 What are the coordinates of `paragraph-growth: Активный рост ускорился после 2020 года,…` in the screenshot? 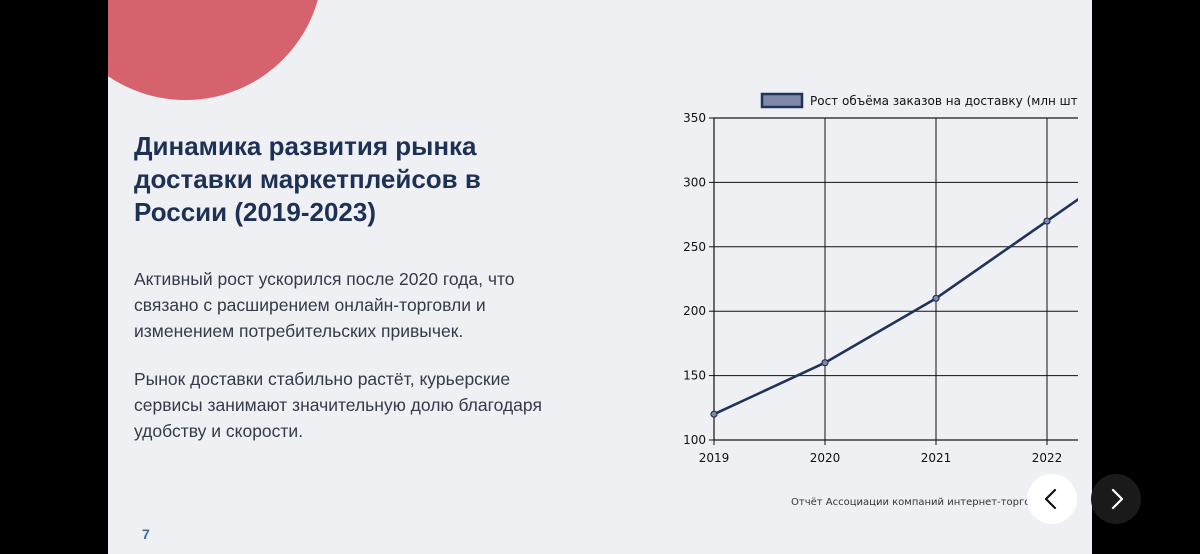 It's located at (324, 305).